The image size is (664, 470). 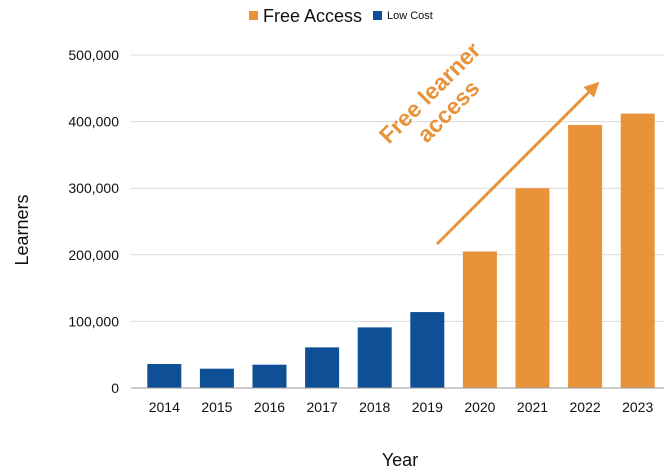 I want to click on annotation: Free learner access, so click(x=484, y=140).